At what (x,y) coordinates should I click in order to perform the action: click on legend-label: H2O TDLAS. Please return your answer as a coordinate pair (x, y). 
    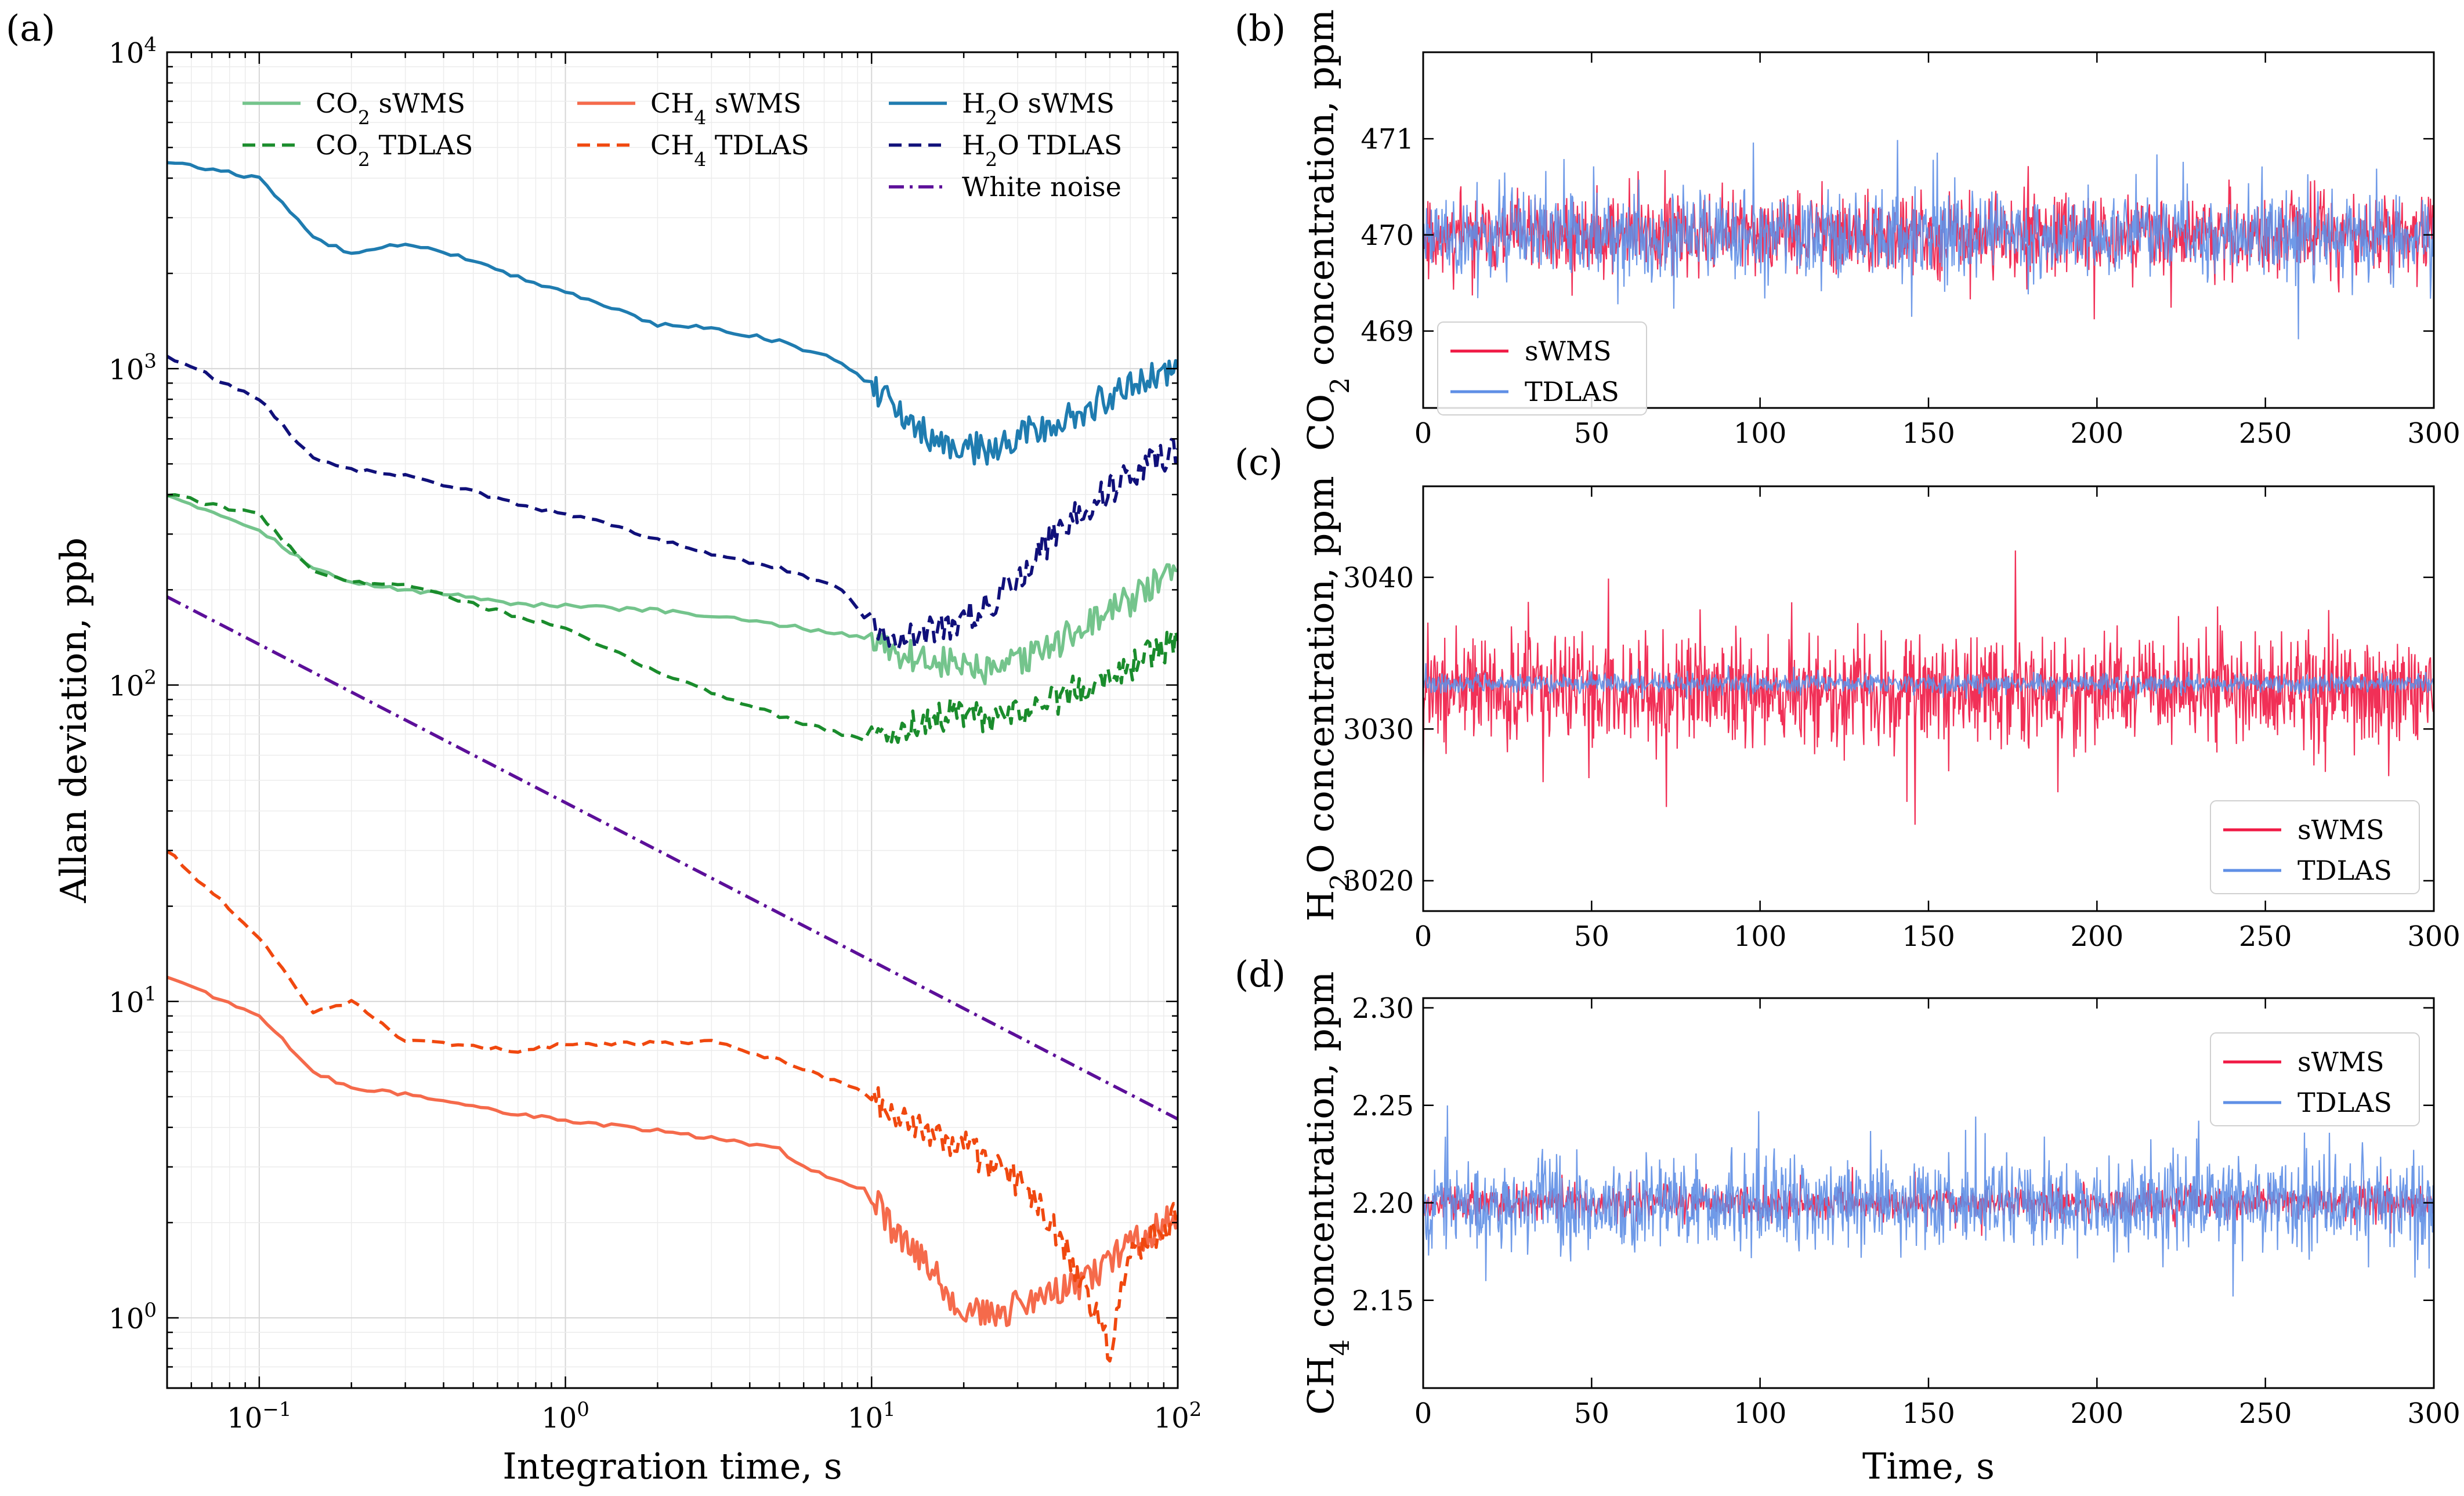
    Looking at the image, I should click on (1042, 150).